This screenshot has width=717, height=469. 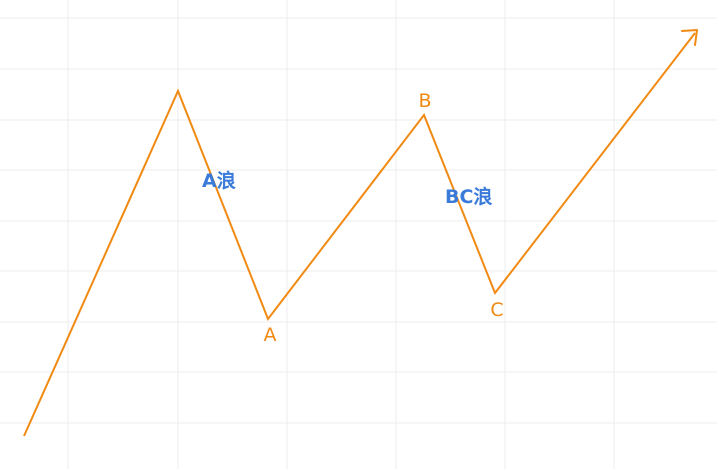 What do you see at coordinates (219, 180) in the screenshot?
I see `wave-label-a: A浪` at bounding box center [219, 180].